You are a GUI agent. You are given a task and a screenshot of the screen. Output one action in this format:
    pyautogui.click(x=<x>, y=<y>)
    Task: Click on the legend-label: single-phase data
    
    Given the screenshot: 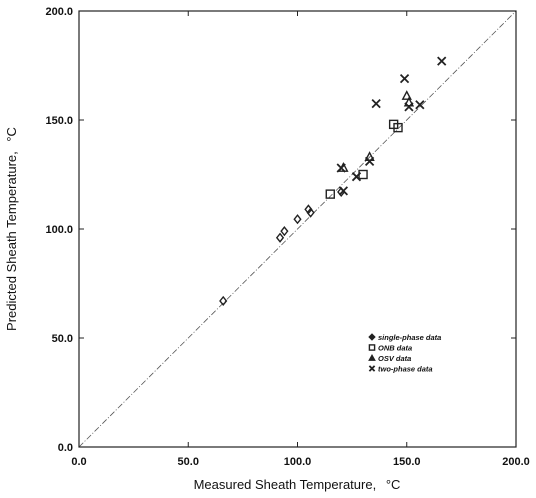 What is the action you would take?
    pyautogui.click(x=409, y=337)
    